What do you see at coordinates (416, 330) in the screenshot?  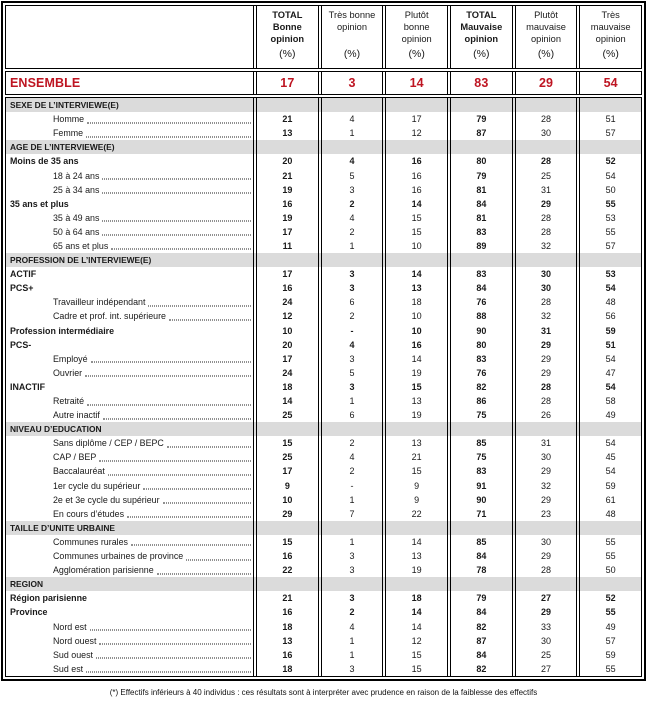 I see `value-cell: 10` at bounding box center [416, 330].